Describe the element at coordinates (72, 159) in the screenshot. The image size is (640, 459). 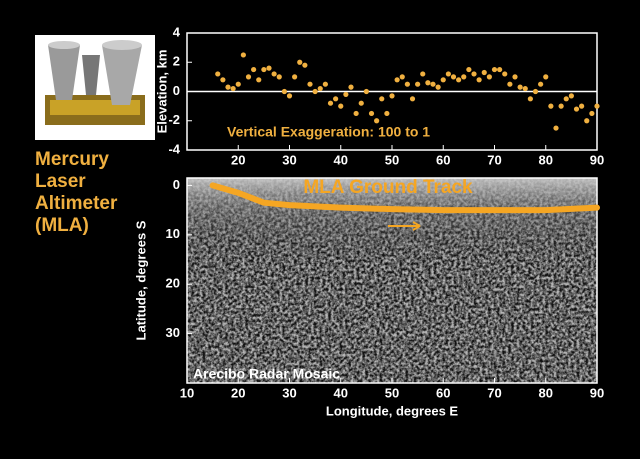
I see `side-label-line: Mercury` at that location.